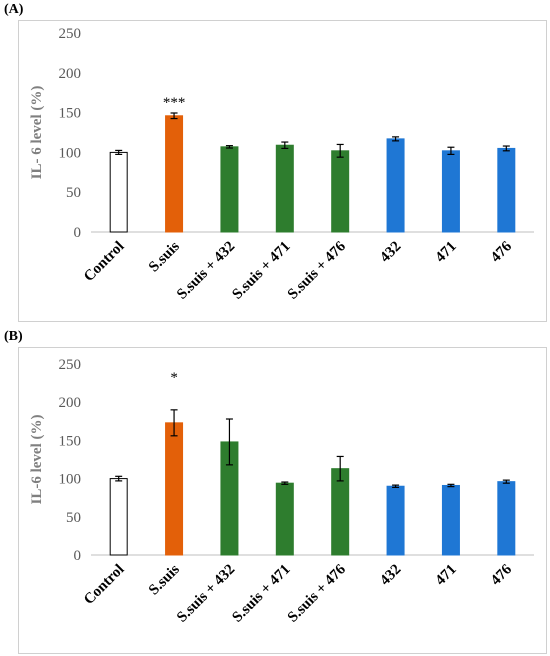 The image size is (550, 656). I want to click on panel-a-label: (A), so click(14, 9).